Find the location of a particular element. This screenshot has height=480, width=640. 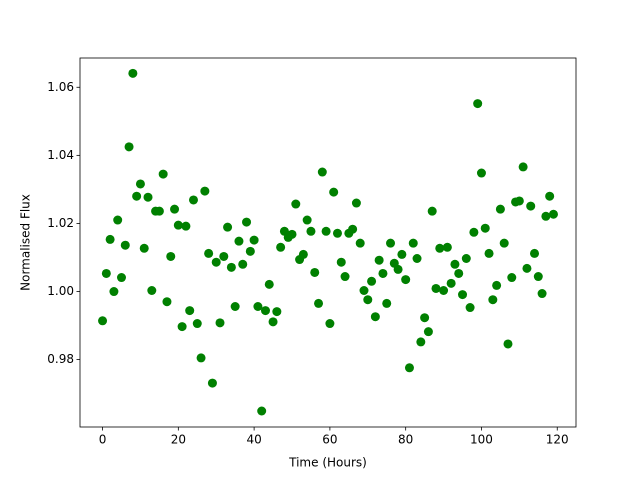

x-tick-label: 40 is located at coordinates (253, 440).